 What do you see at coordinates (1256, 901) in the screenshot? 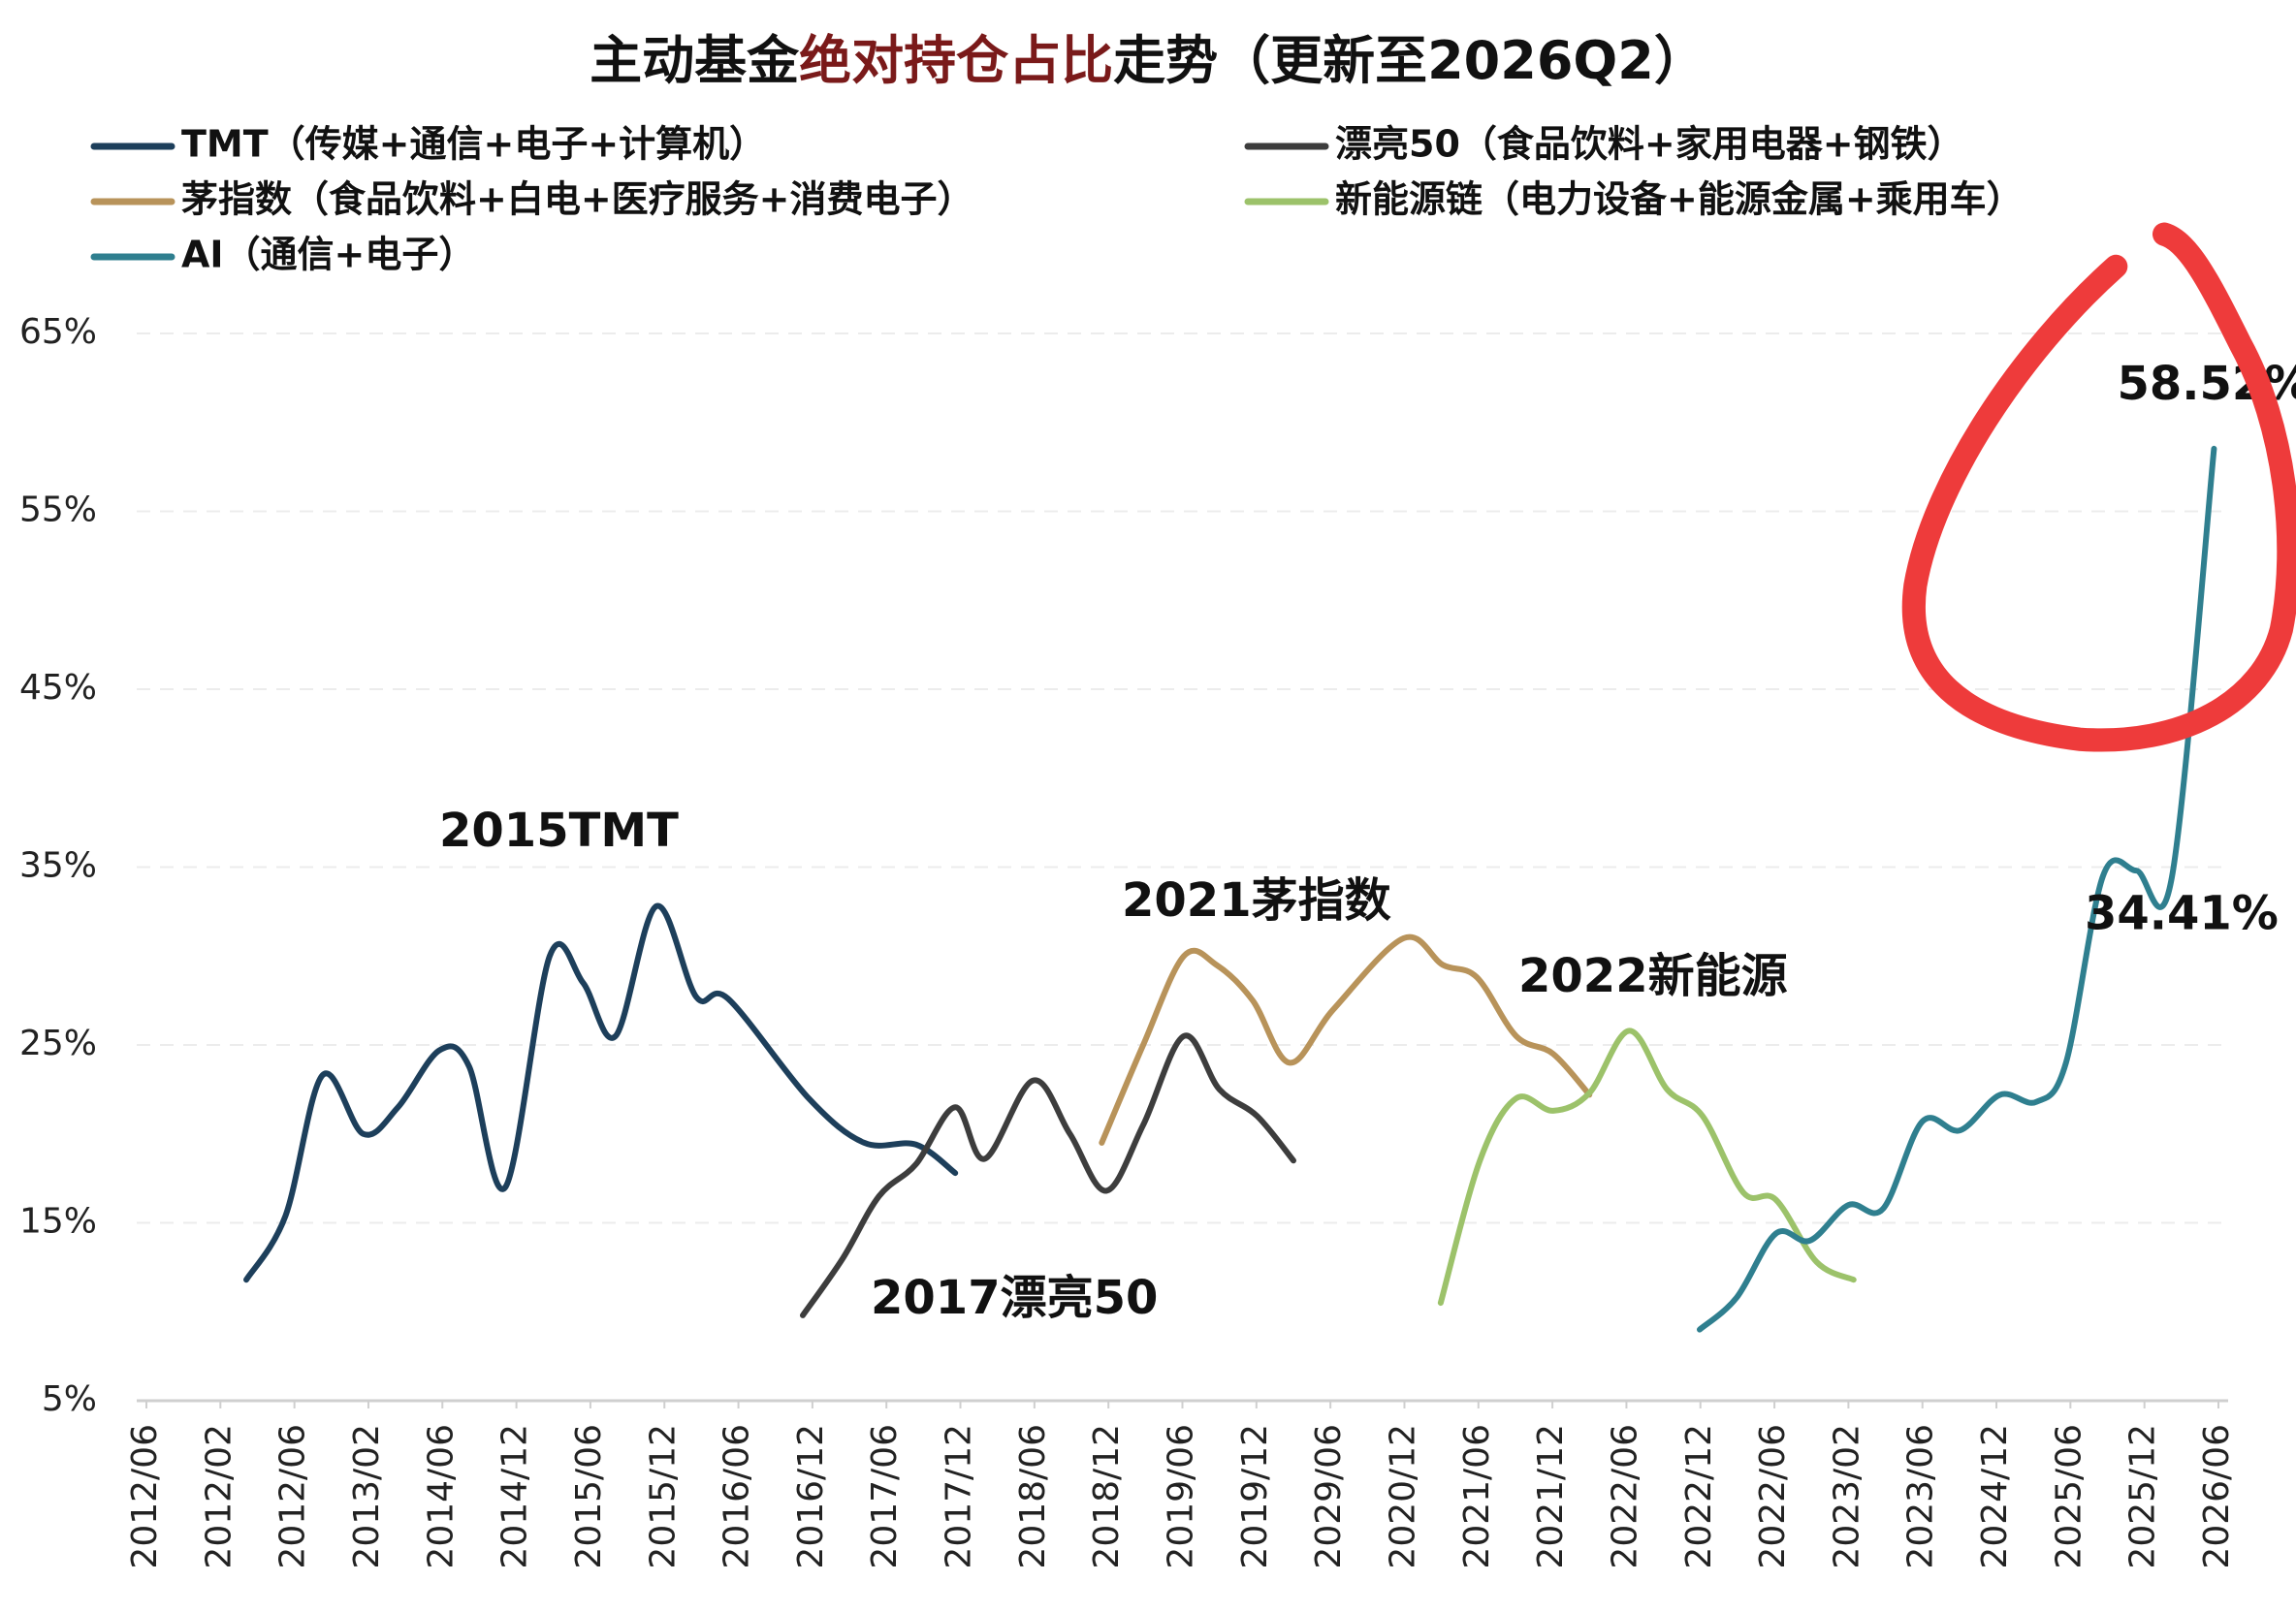
I see `annotation: 2021茅指数` at bounding box center [1256, 901].